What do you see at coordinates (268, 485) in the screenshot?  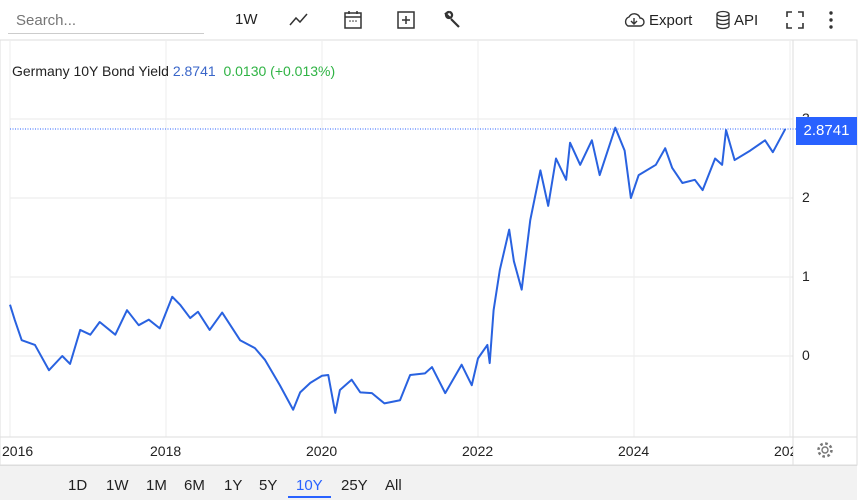 I see `range-button-5y: 5Y` at bounding box center [268, 485].